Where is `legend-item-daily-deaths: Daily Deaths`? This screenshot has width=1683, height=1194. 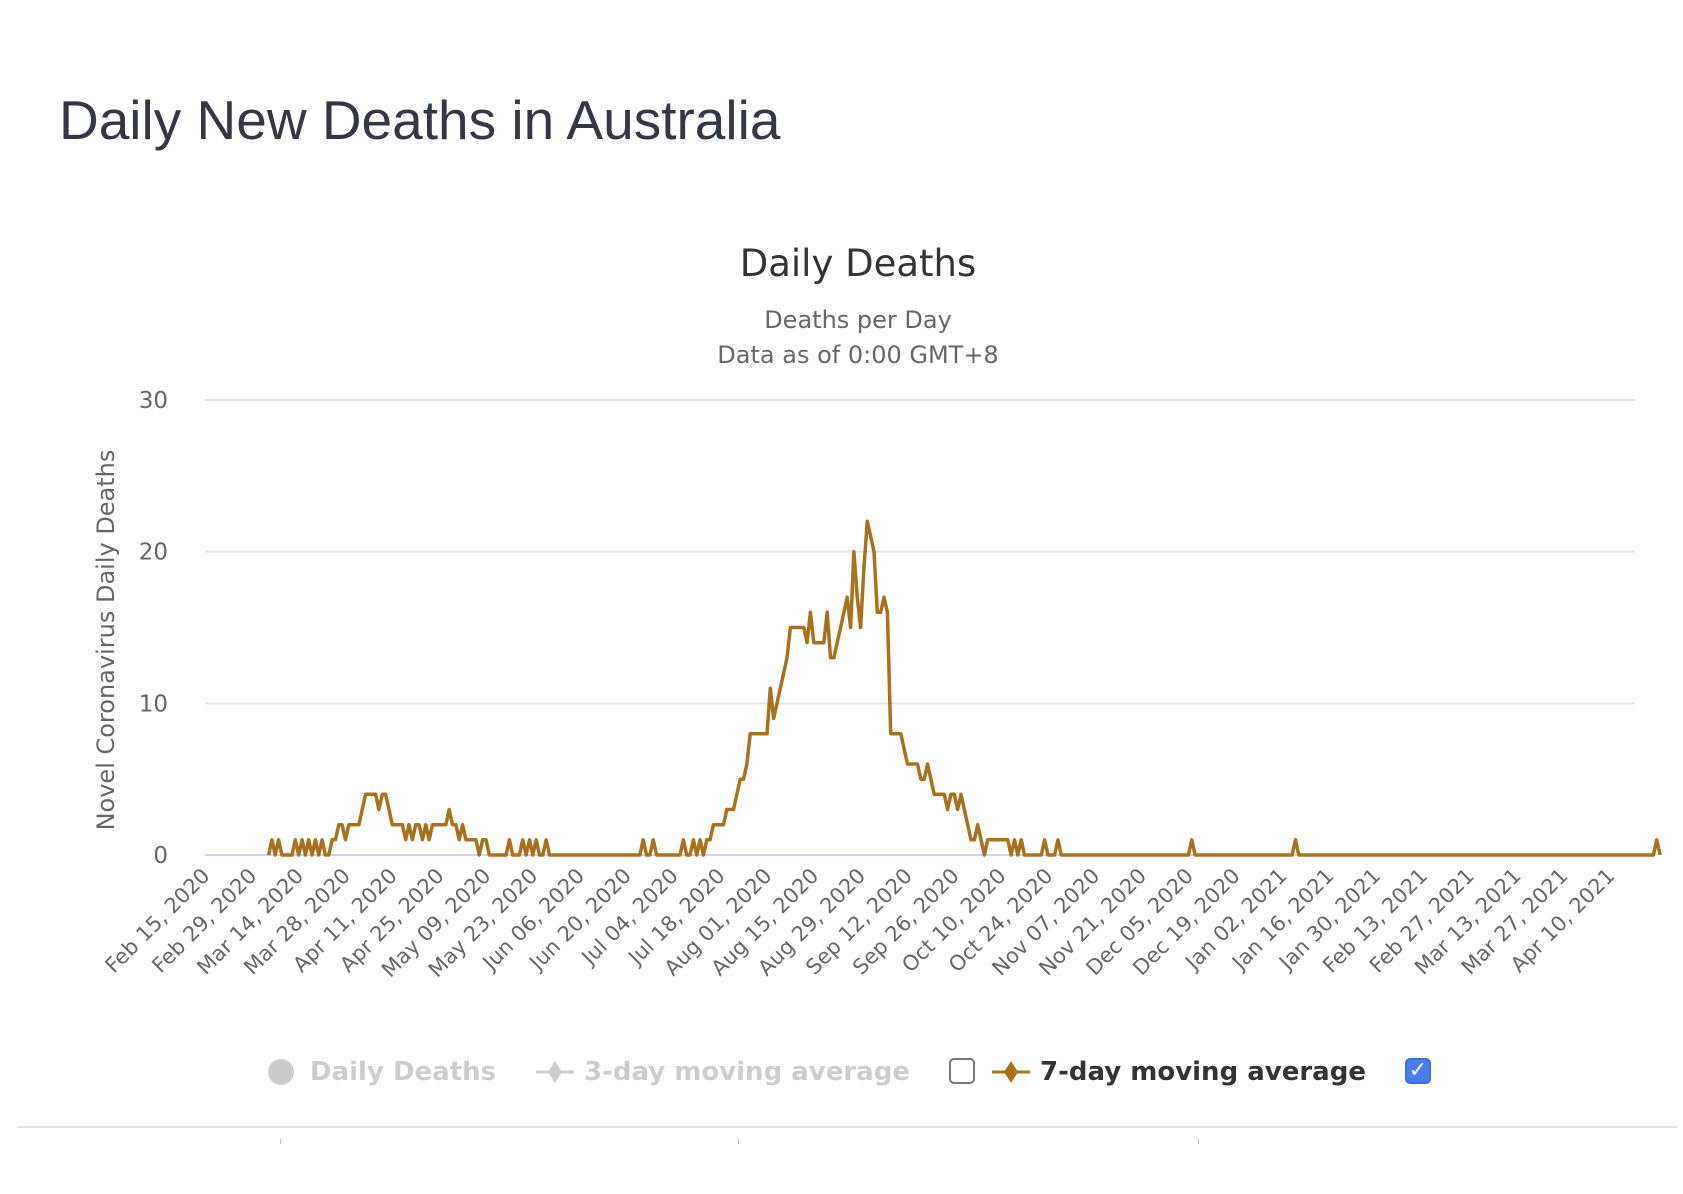
legend-item-daily-deaths: Daily Deaths is located at coordinates (381, 1072).